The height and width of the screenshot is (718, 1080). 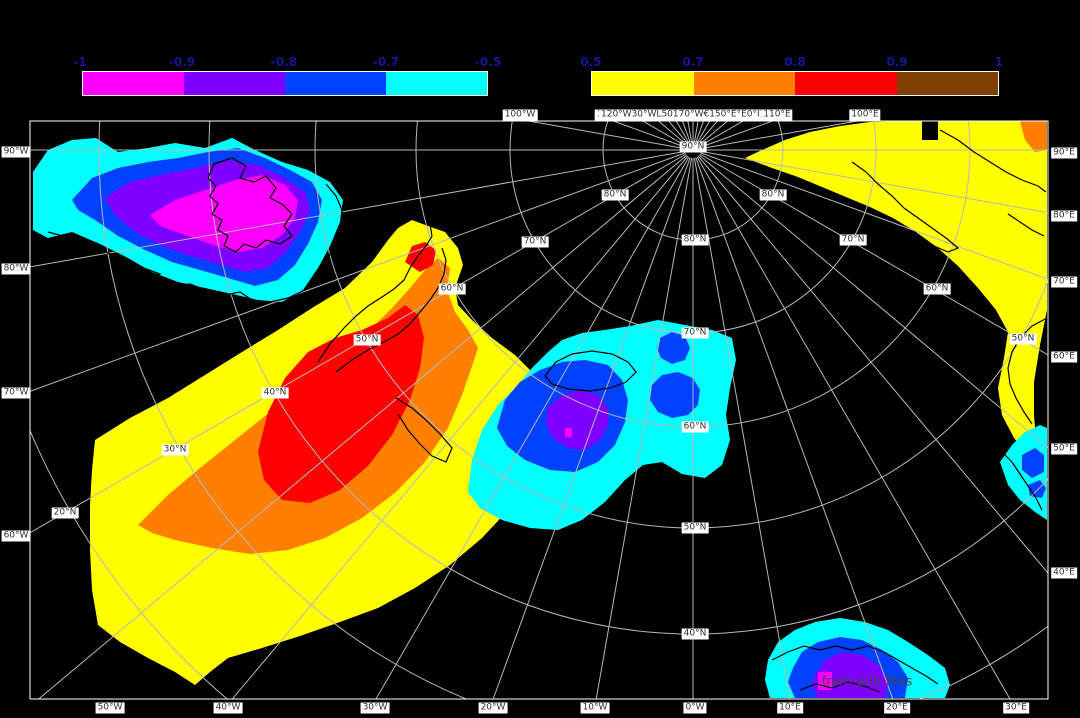 I want to click on colorbar-tick-label: -0.9, so click(x=182, y=62).